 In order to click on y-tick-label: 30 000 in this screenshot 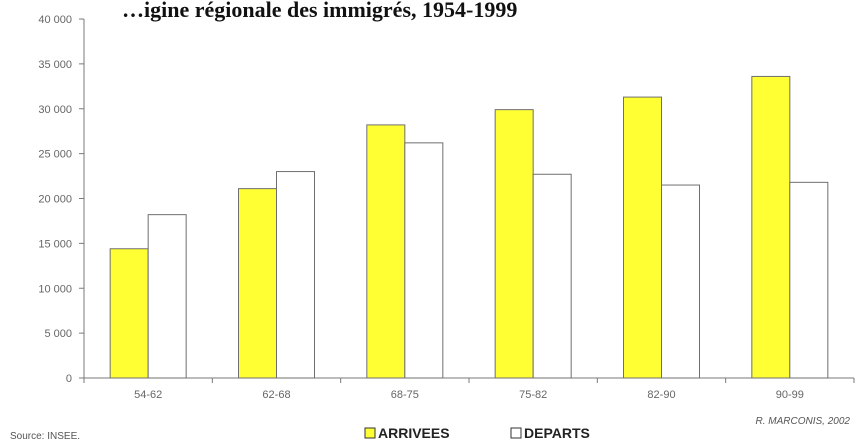, I will do `click(55, 110)`.